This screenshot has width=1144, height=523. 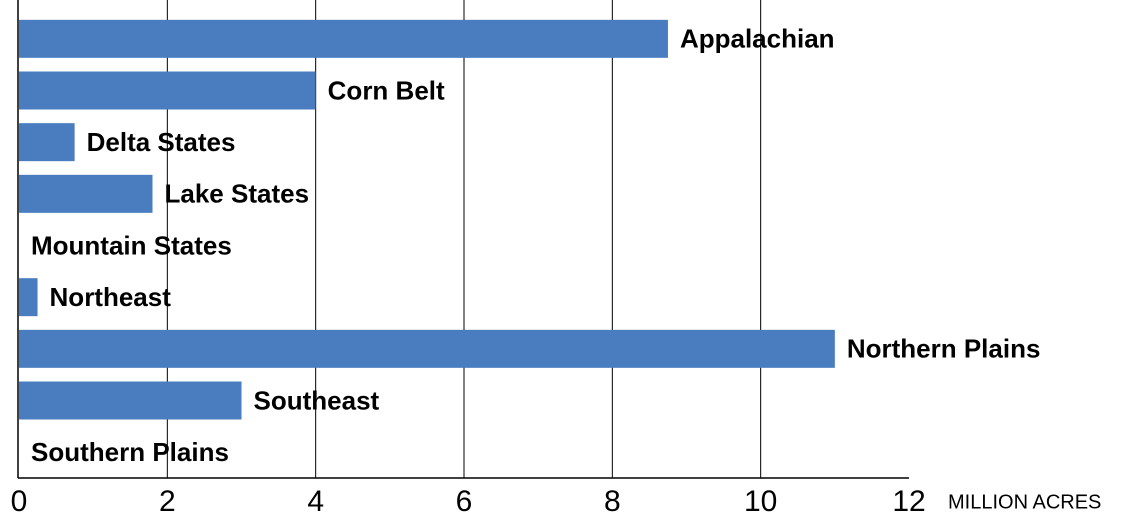 What do you see at coordinates (908, 501) in the screenshot?
I see `x-tick-label: 12` at bounding box center [908, 501].